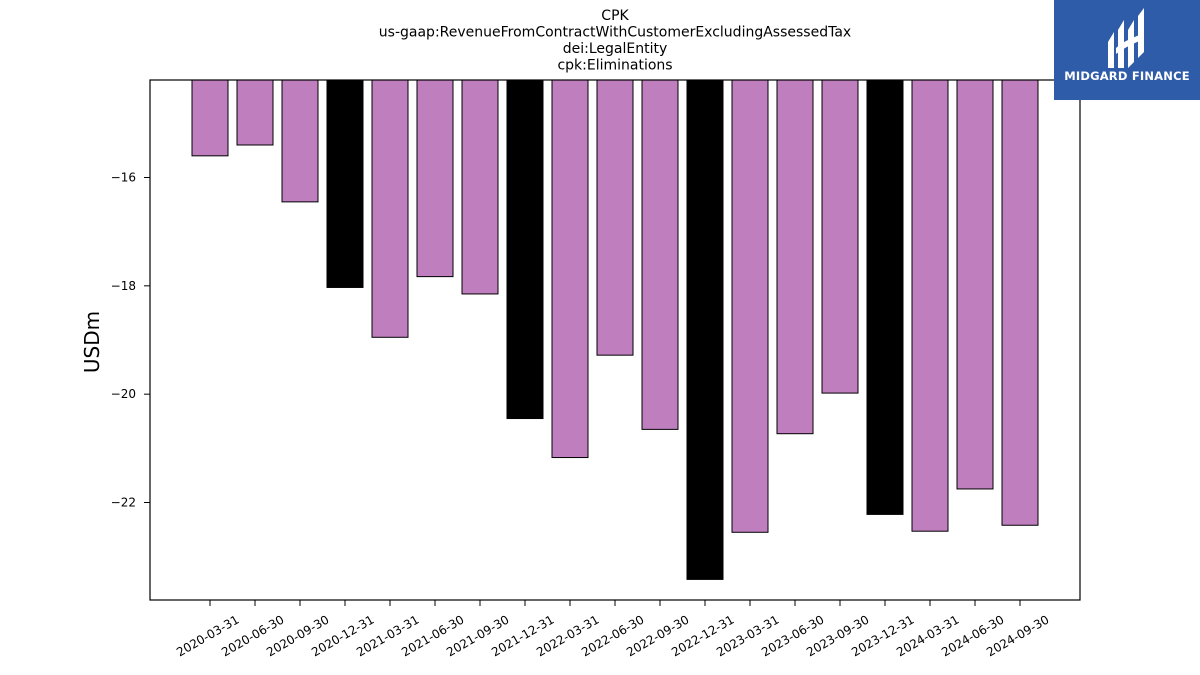  Describe the element at coordinates (130, 340) in the screenshot. I see `y-axis: −16 −18 −20 −22` at that location.